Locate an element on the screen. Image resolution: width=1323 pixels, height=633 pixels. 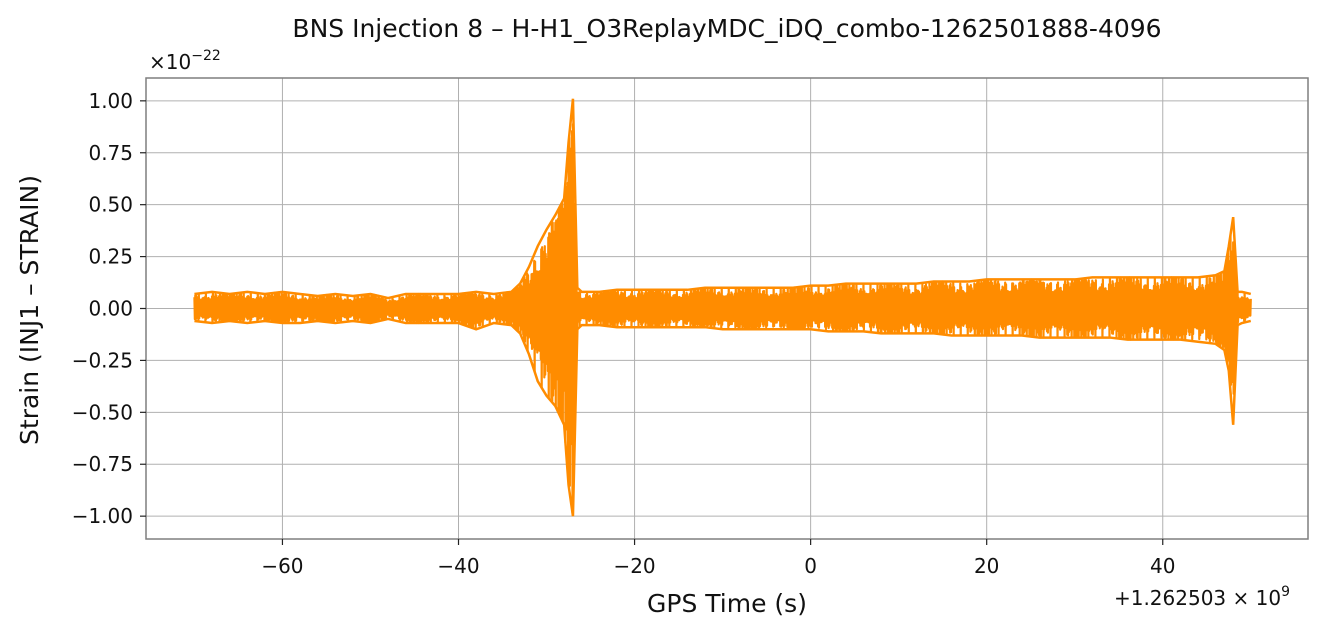
x-axis-ticks: −60 −40 −20 0 20 40 is located at coordinates (718, 558).